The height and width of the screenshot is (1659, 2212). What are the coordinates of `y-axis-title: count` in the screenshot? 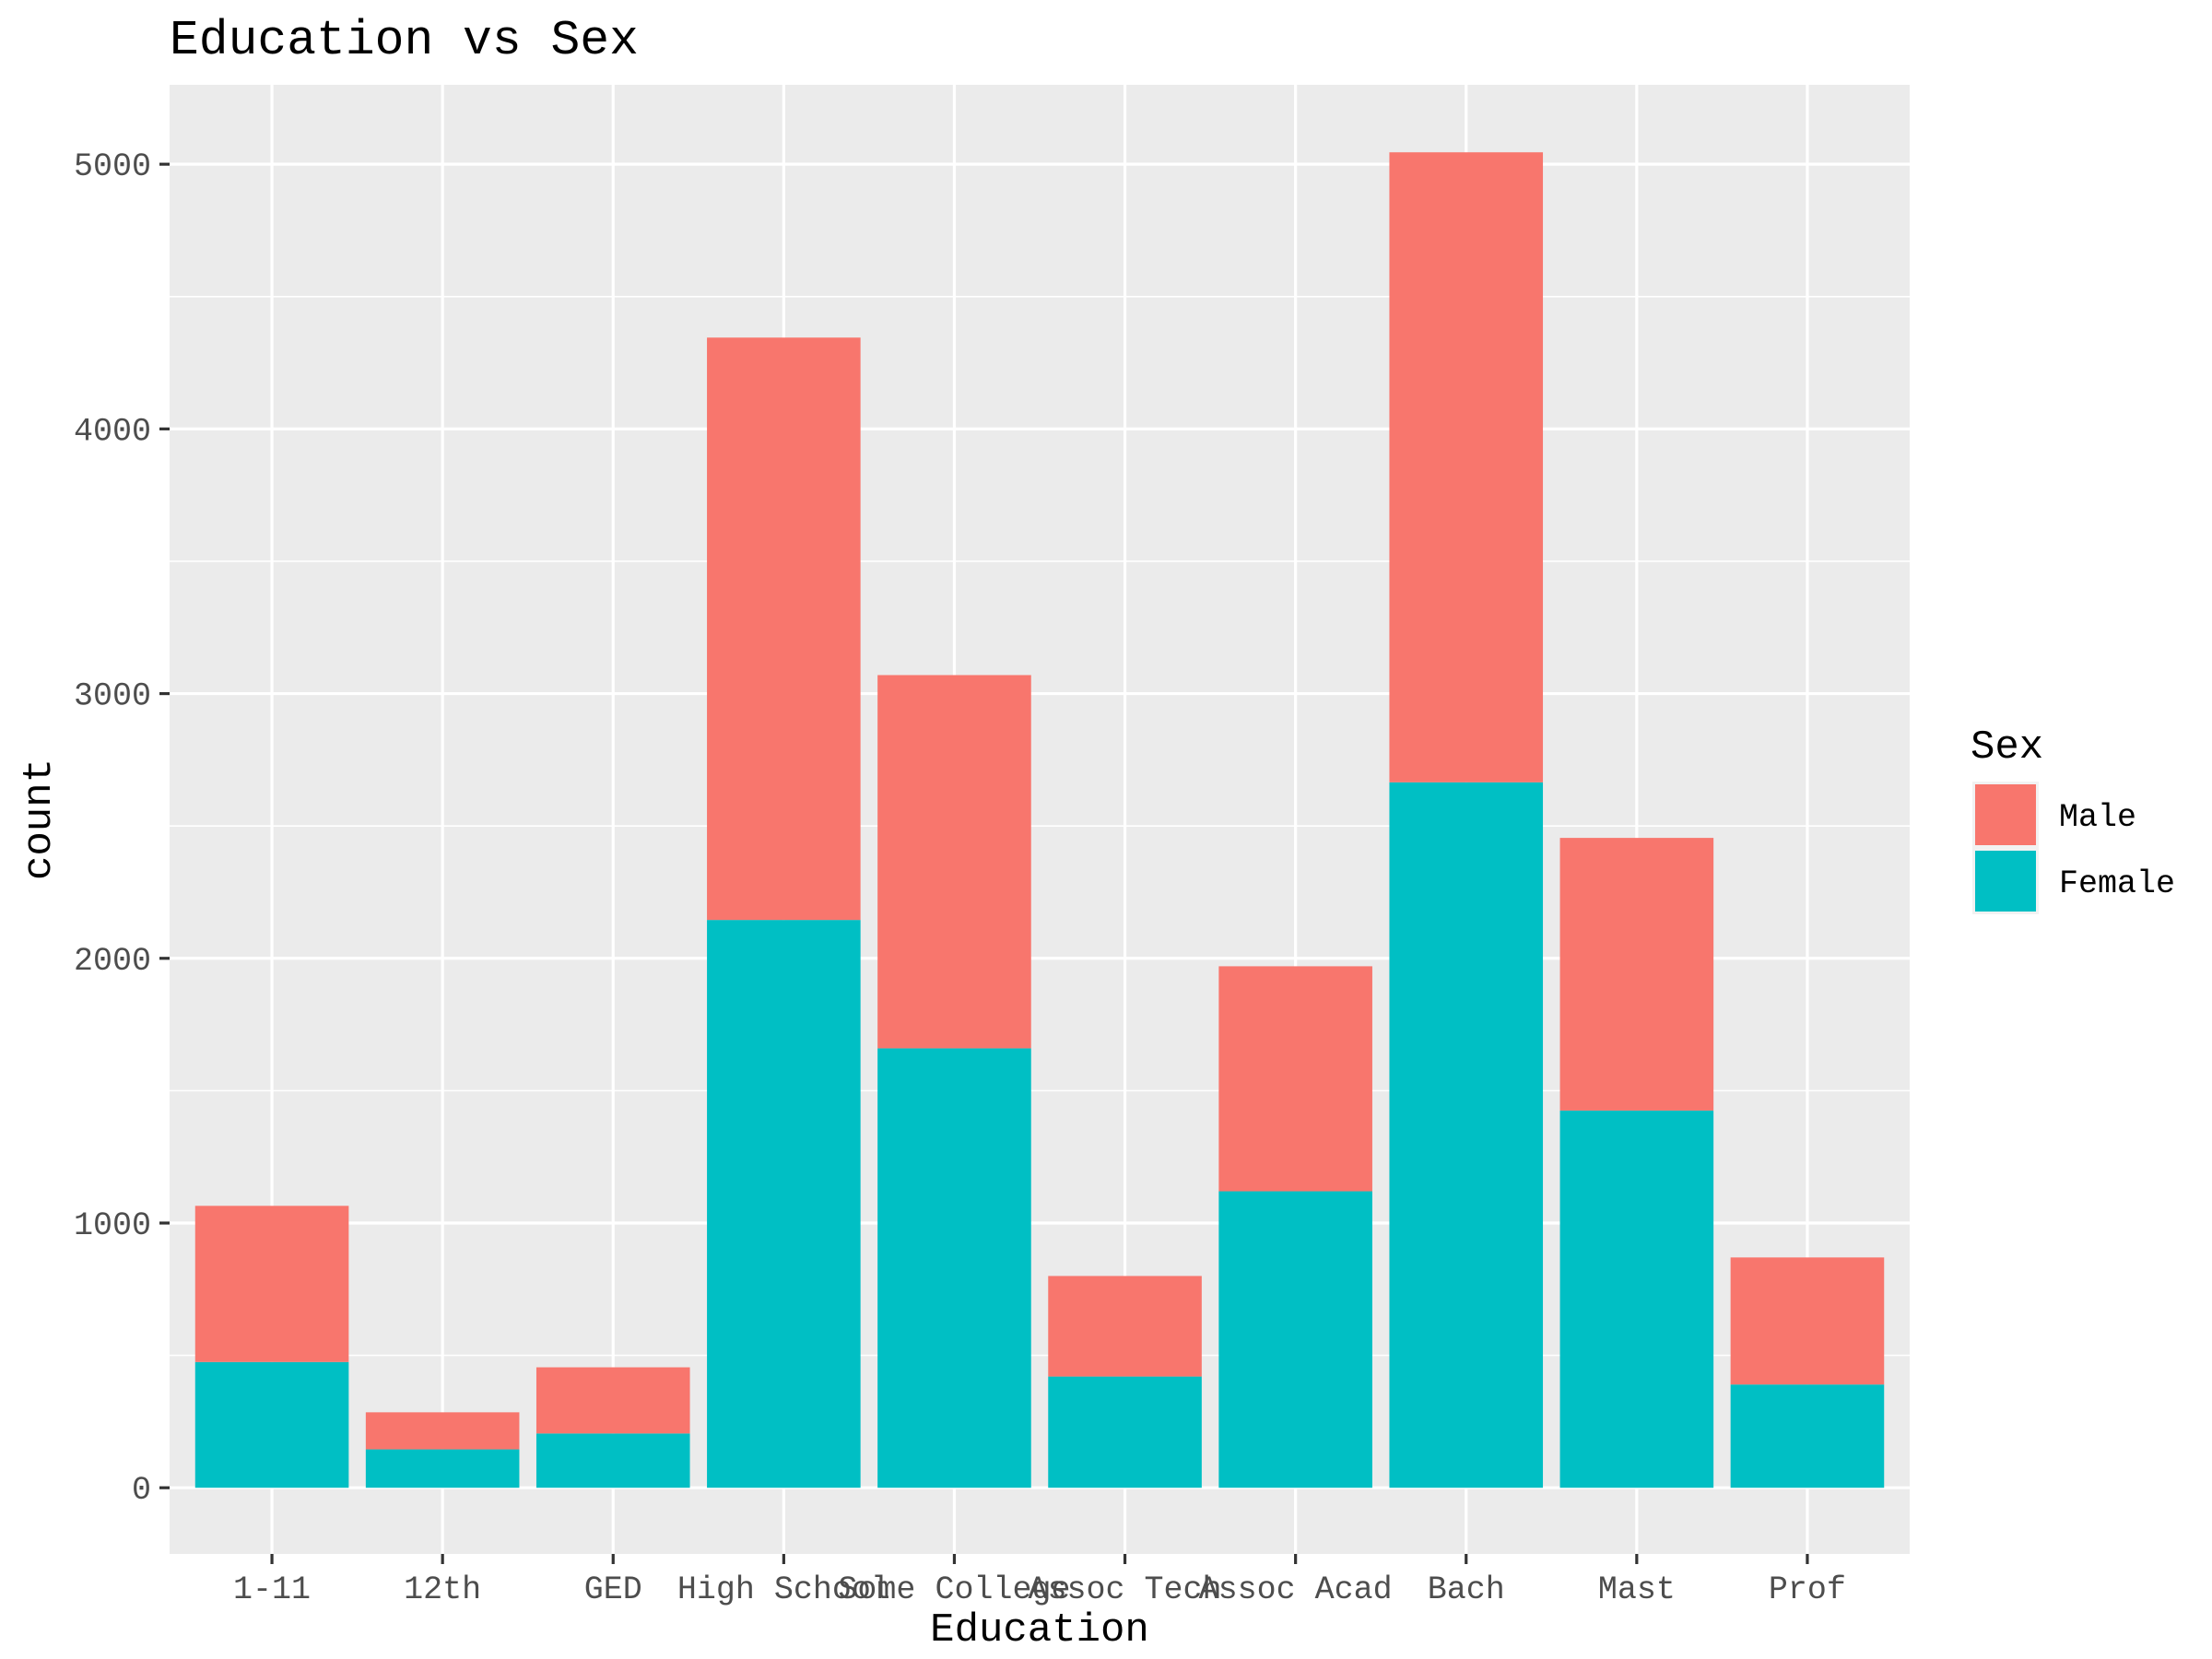 It's located at (40, 819).